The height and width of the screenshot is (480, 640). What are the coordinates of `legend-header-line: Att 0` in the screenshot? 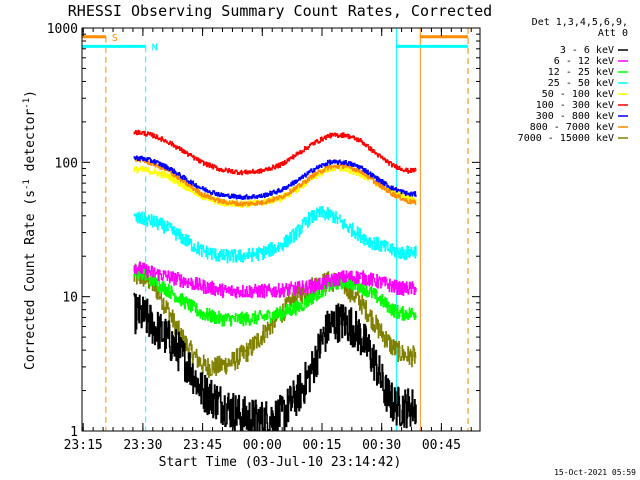 It's located at (613, 33).